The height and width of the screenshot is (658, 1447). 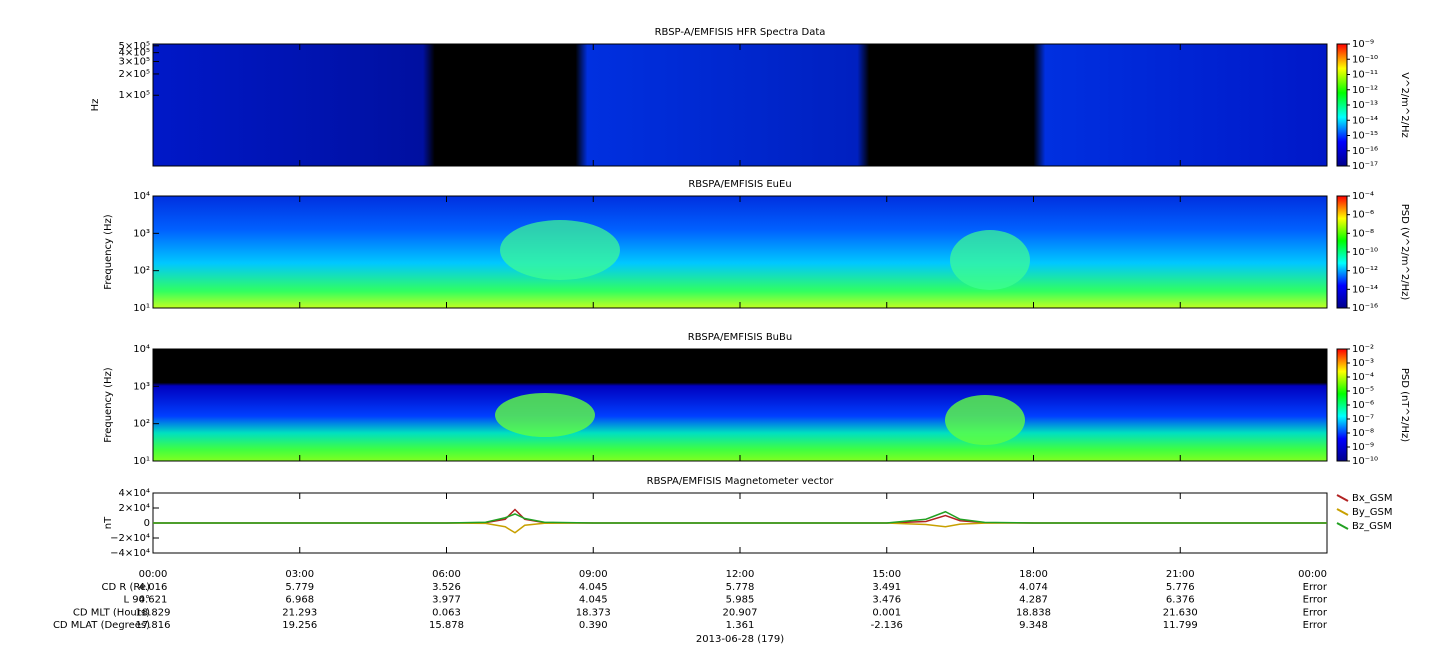 What do you see at coordinates (1363, 419) in the screenshot?
I see `colorbar-tick-label: 10⁻⁷` at bounding box center [1363, 419].